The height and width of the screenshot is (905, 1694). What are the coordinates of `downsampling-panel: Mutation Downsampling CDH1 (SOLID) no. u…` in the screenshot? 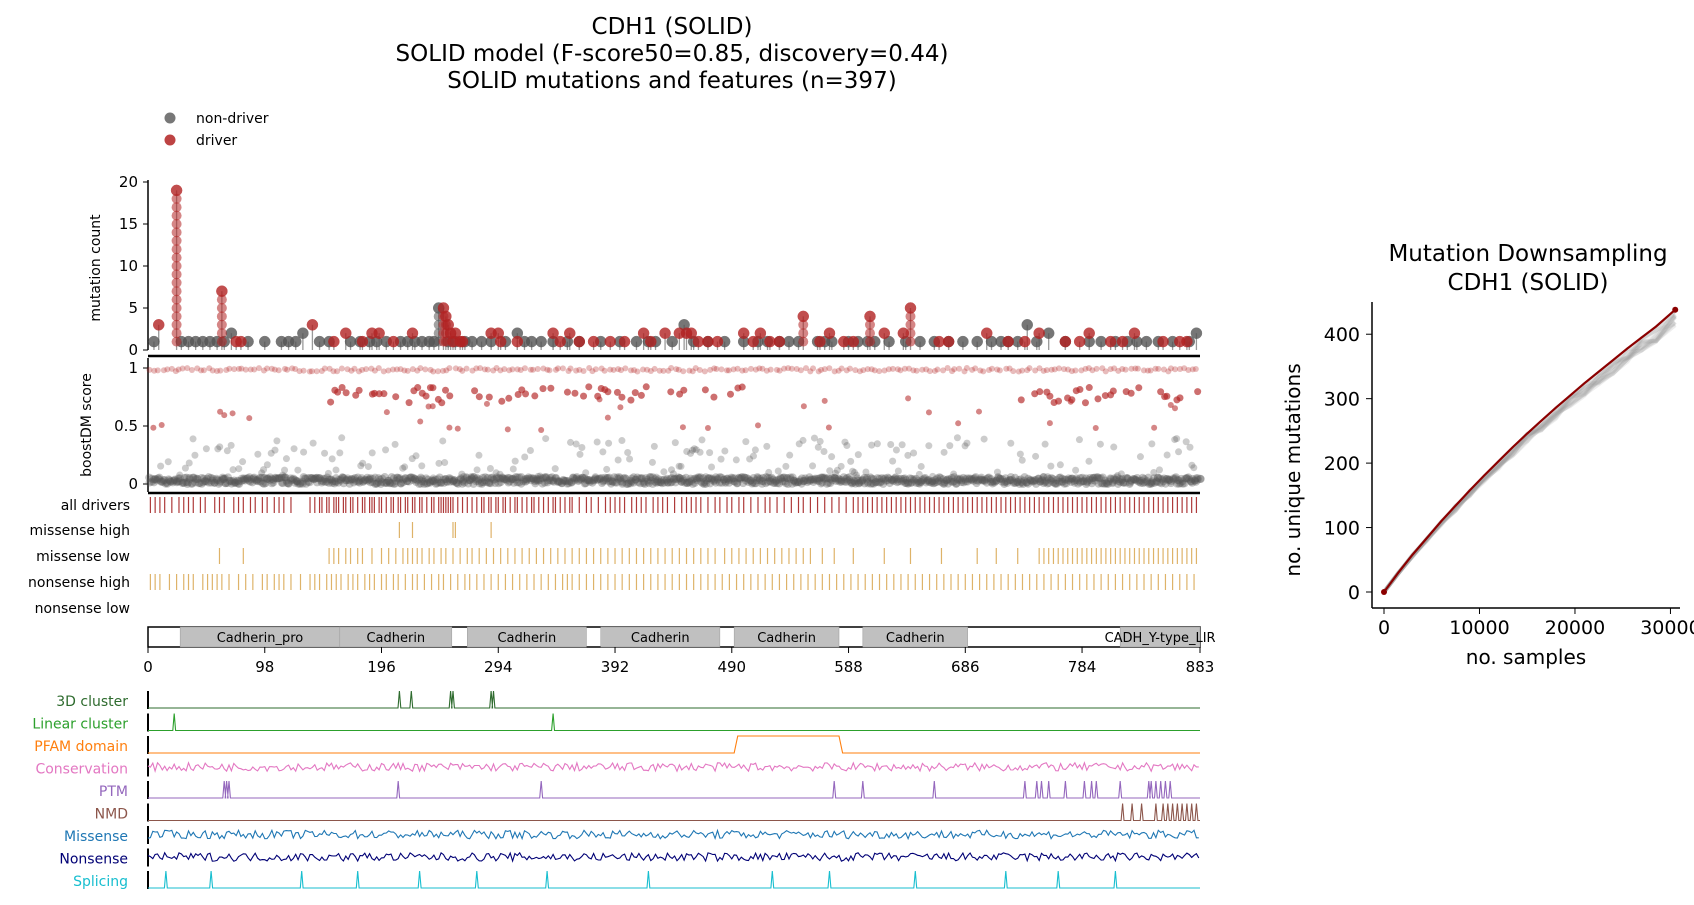 It's located at (1487, 455).